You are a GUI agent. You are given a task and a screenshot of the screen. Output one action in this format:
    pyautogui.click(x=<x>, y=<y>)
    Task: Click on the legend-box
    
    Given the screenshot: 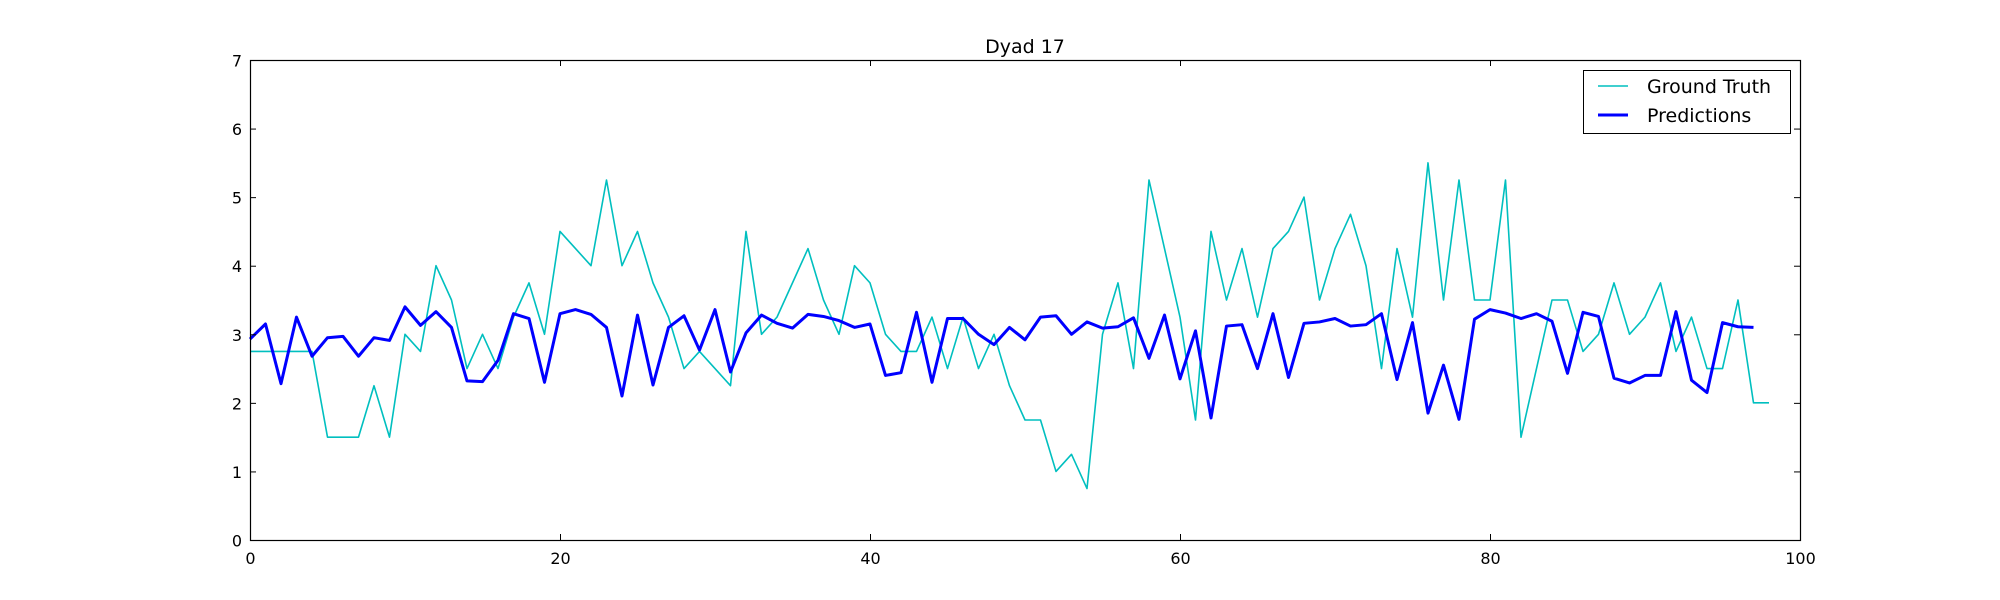 What is the action you would take?
    pyautogui.click(x=1687, y=102)
    